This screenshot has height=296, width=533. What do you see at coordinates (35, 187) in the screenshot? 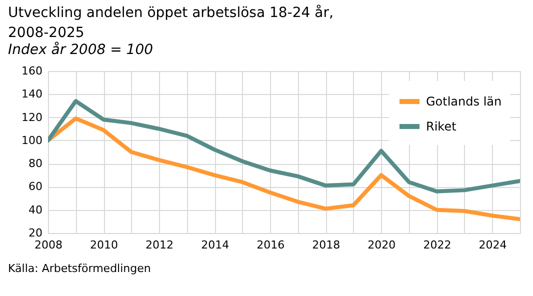
I see `y-tick-label: 60` at bounding box center [35, 187].